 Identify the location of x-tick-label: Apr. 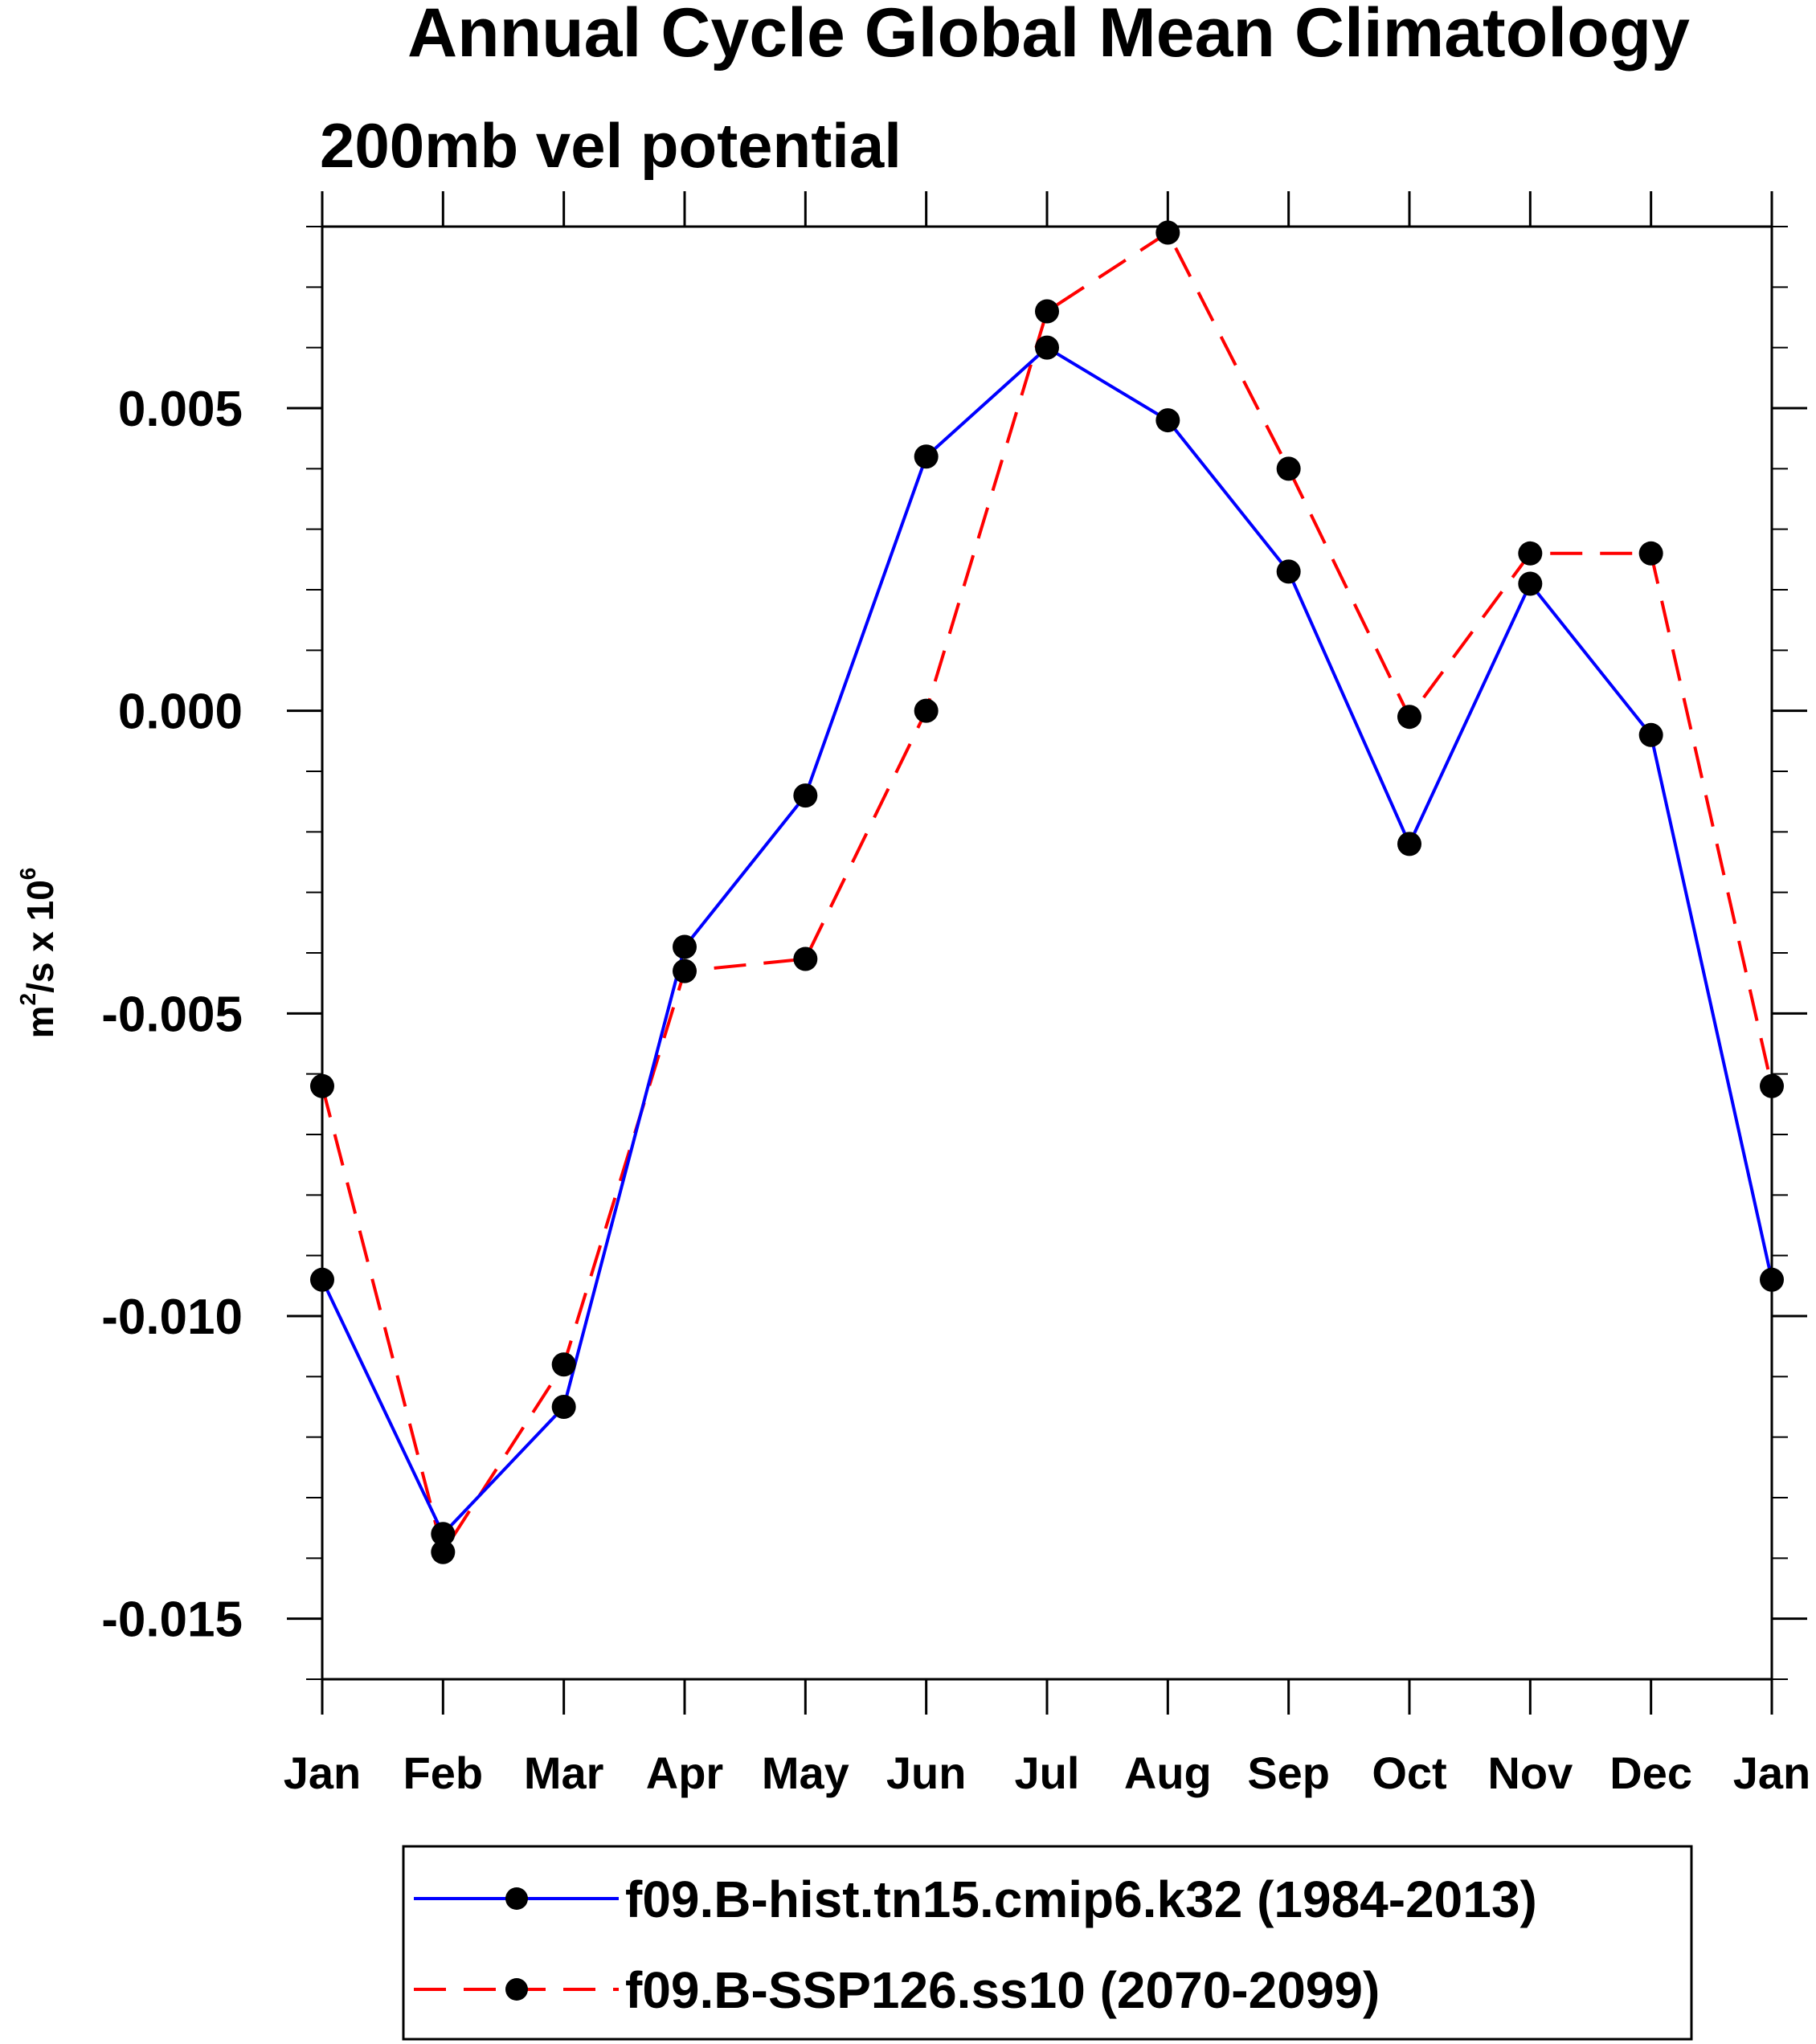
(684, 1773).